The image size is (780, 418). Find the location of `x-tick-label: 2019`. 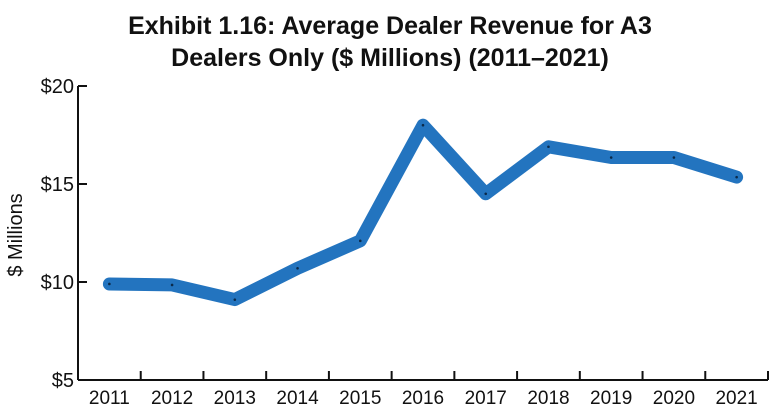

x-tick-label: 2019 is located at coordinates (611, 398).